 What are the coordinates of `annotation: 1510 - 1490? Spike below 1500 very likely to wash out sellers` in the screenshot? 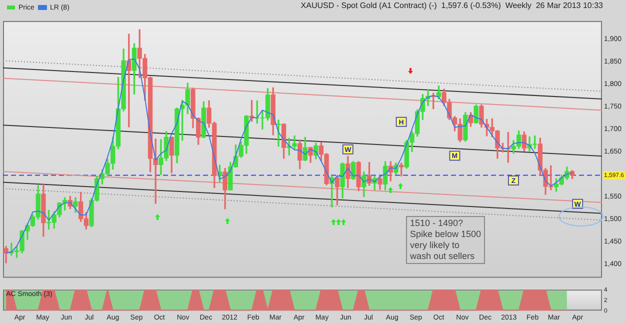 It's located at (446, 240).